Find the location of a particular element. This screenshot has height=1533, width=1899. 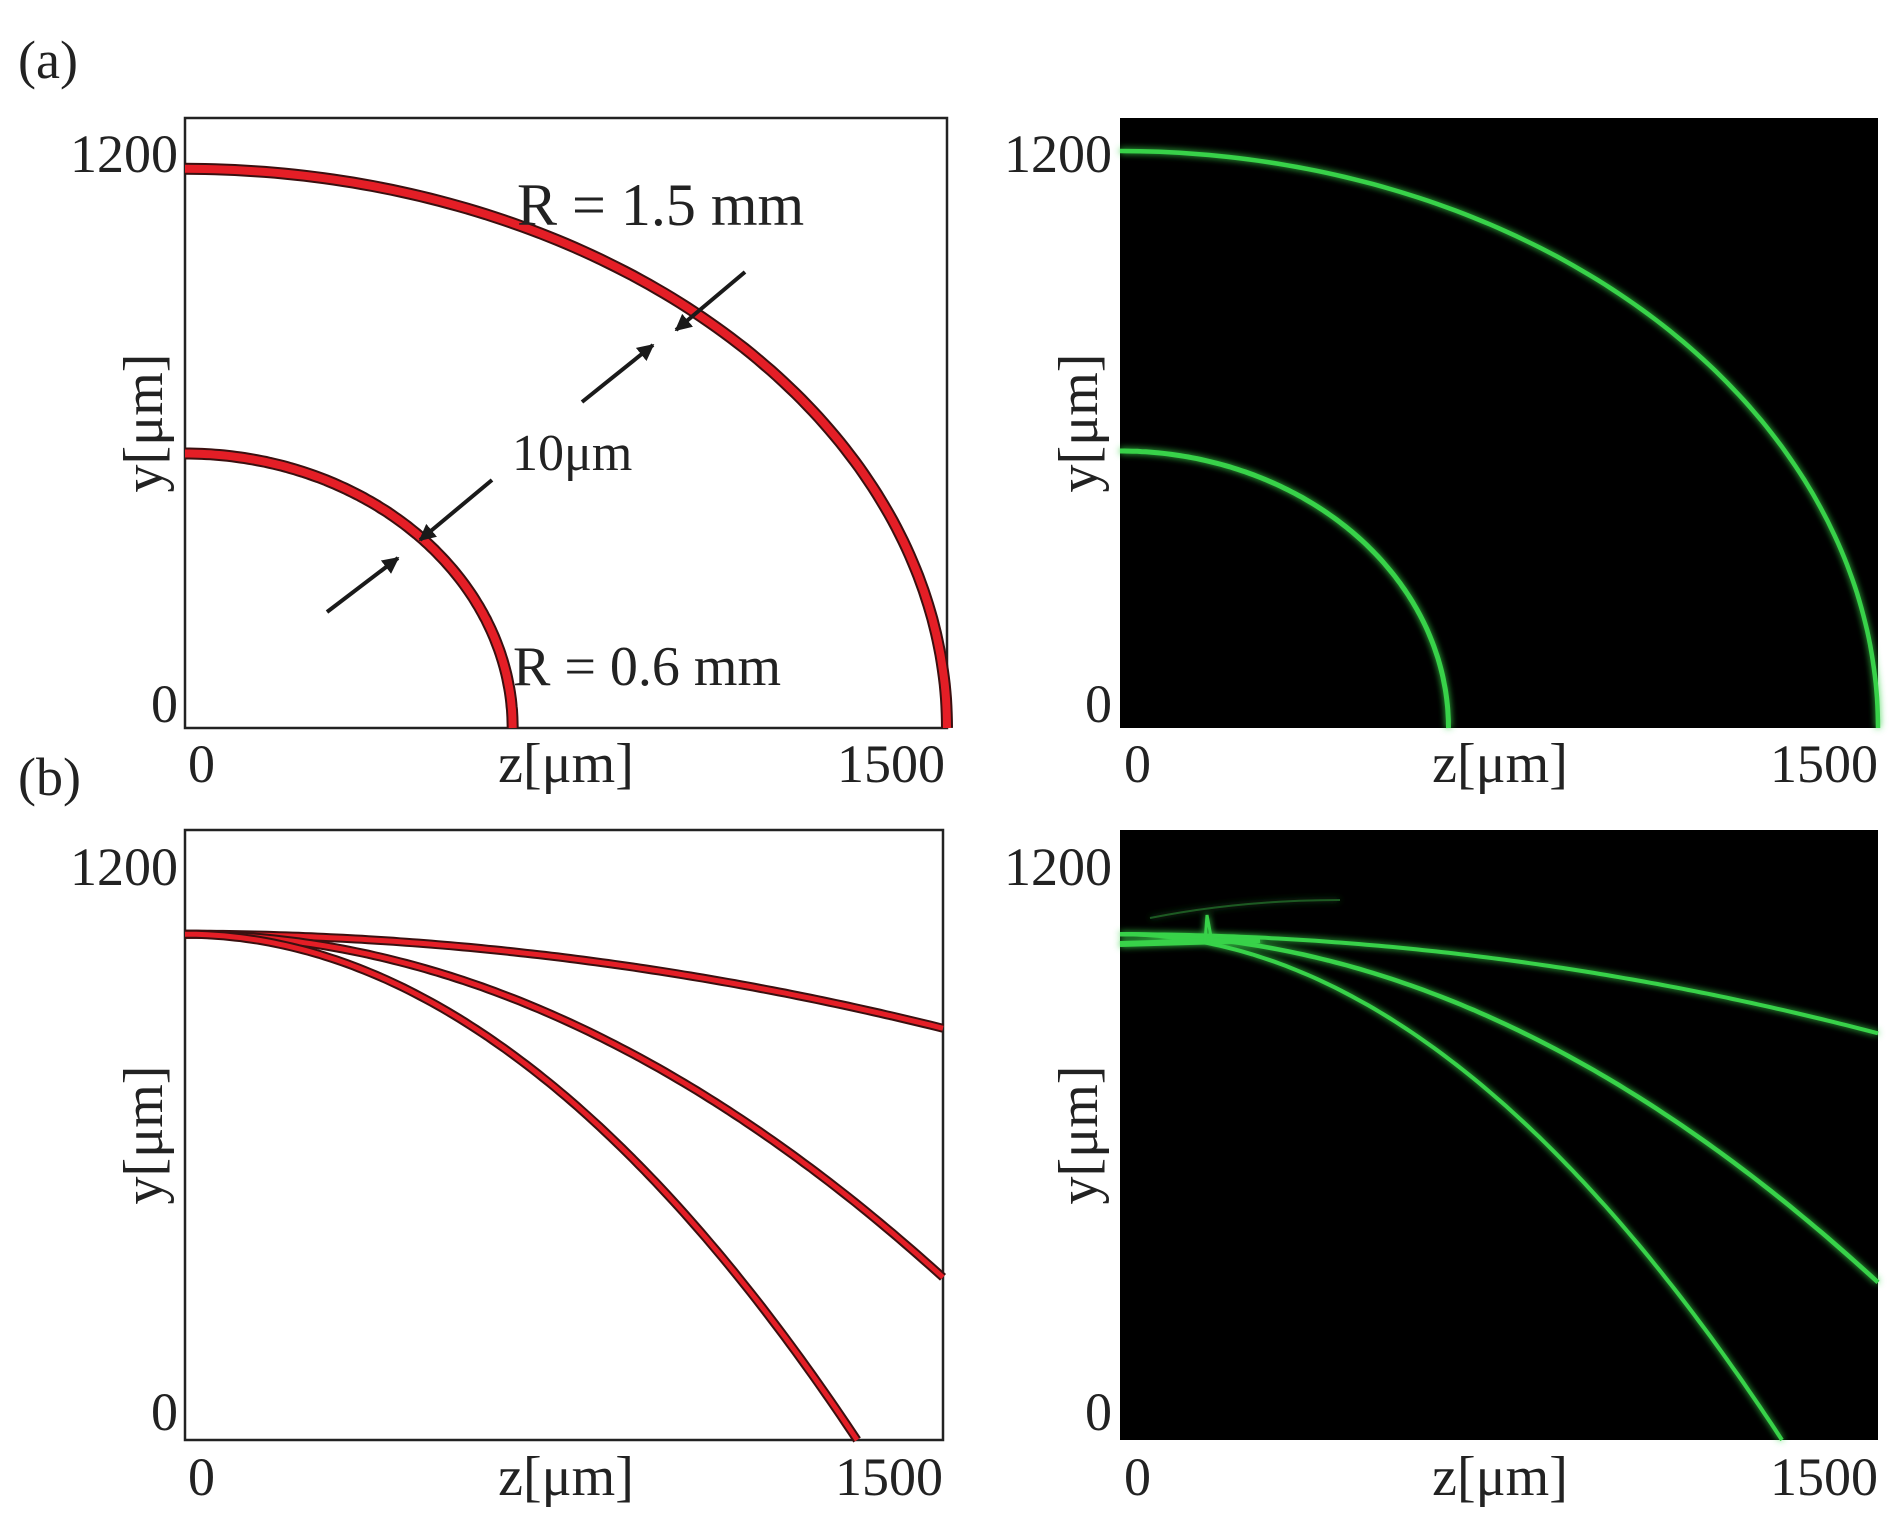

glow-stub is located at coordinates (1190, 942).